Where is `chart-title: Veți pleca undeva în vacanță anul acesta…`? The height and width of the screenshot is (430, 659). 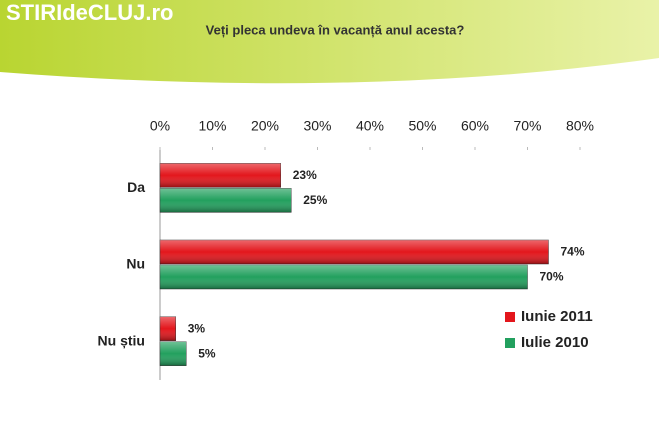 chart-title: Veți pleca undeva în vacanță anul acesta… is located at coordinates (335, 29).